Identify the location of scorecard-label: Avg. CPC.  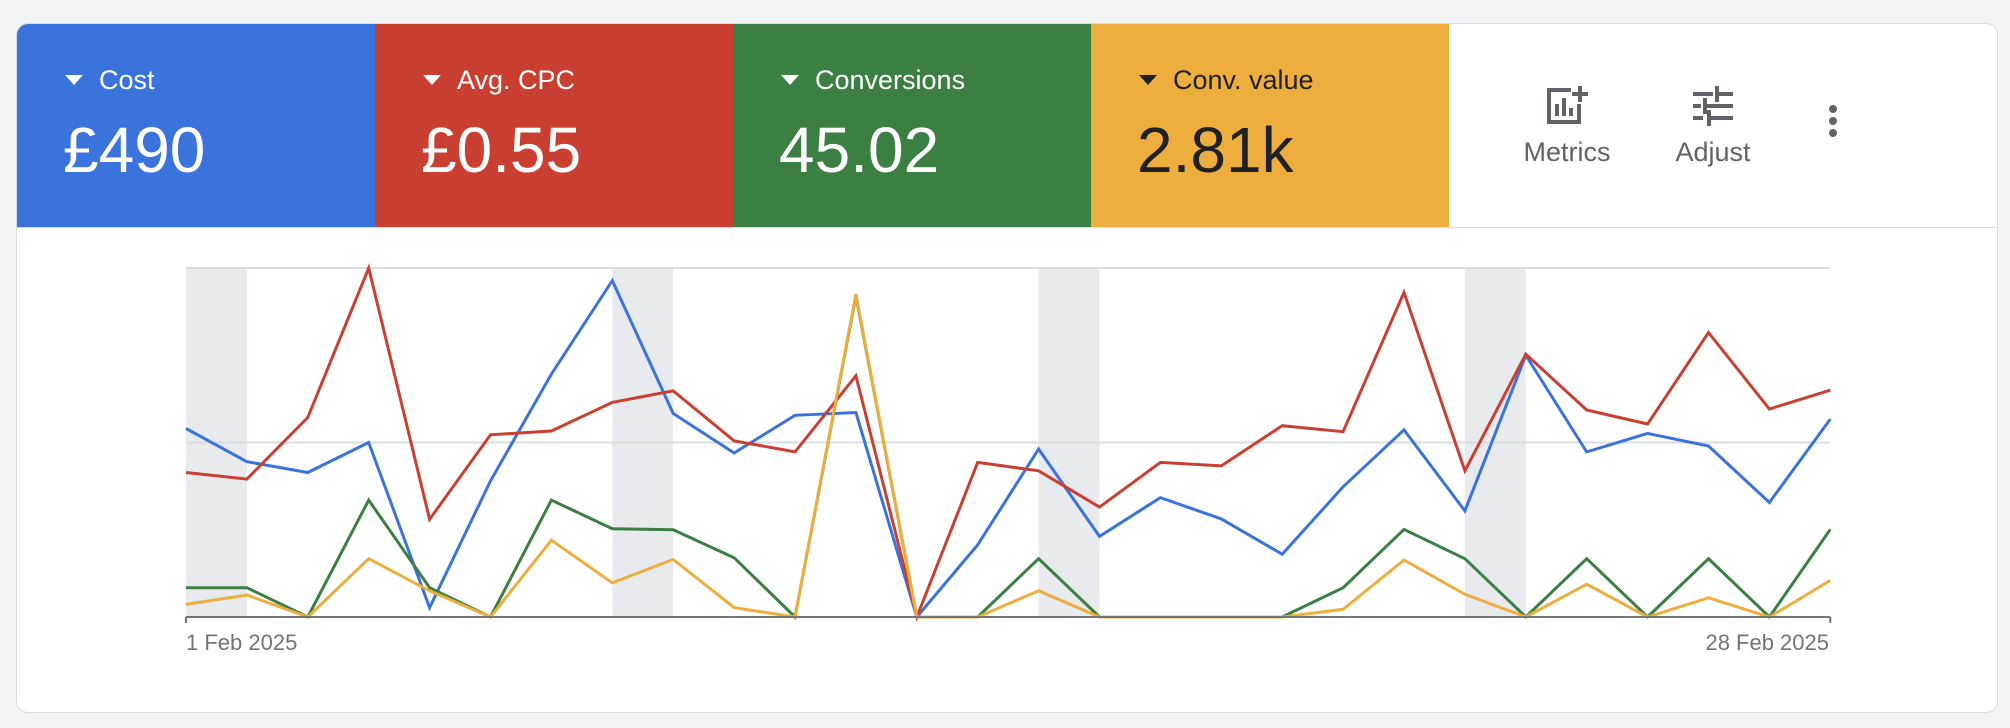
(499, 80).